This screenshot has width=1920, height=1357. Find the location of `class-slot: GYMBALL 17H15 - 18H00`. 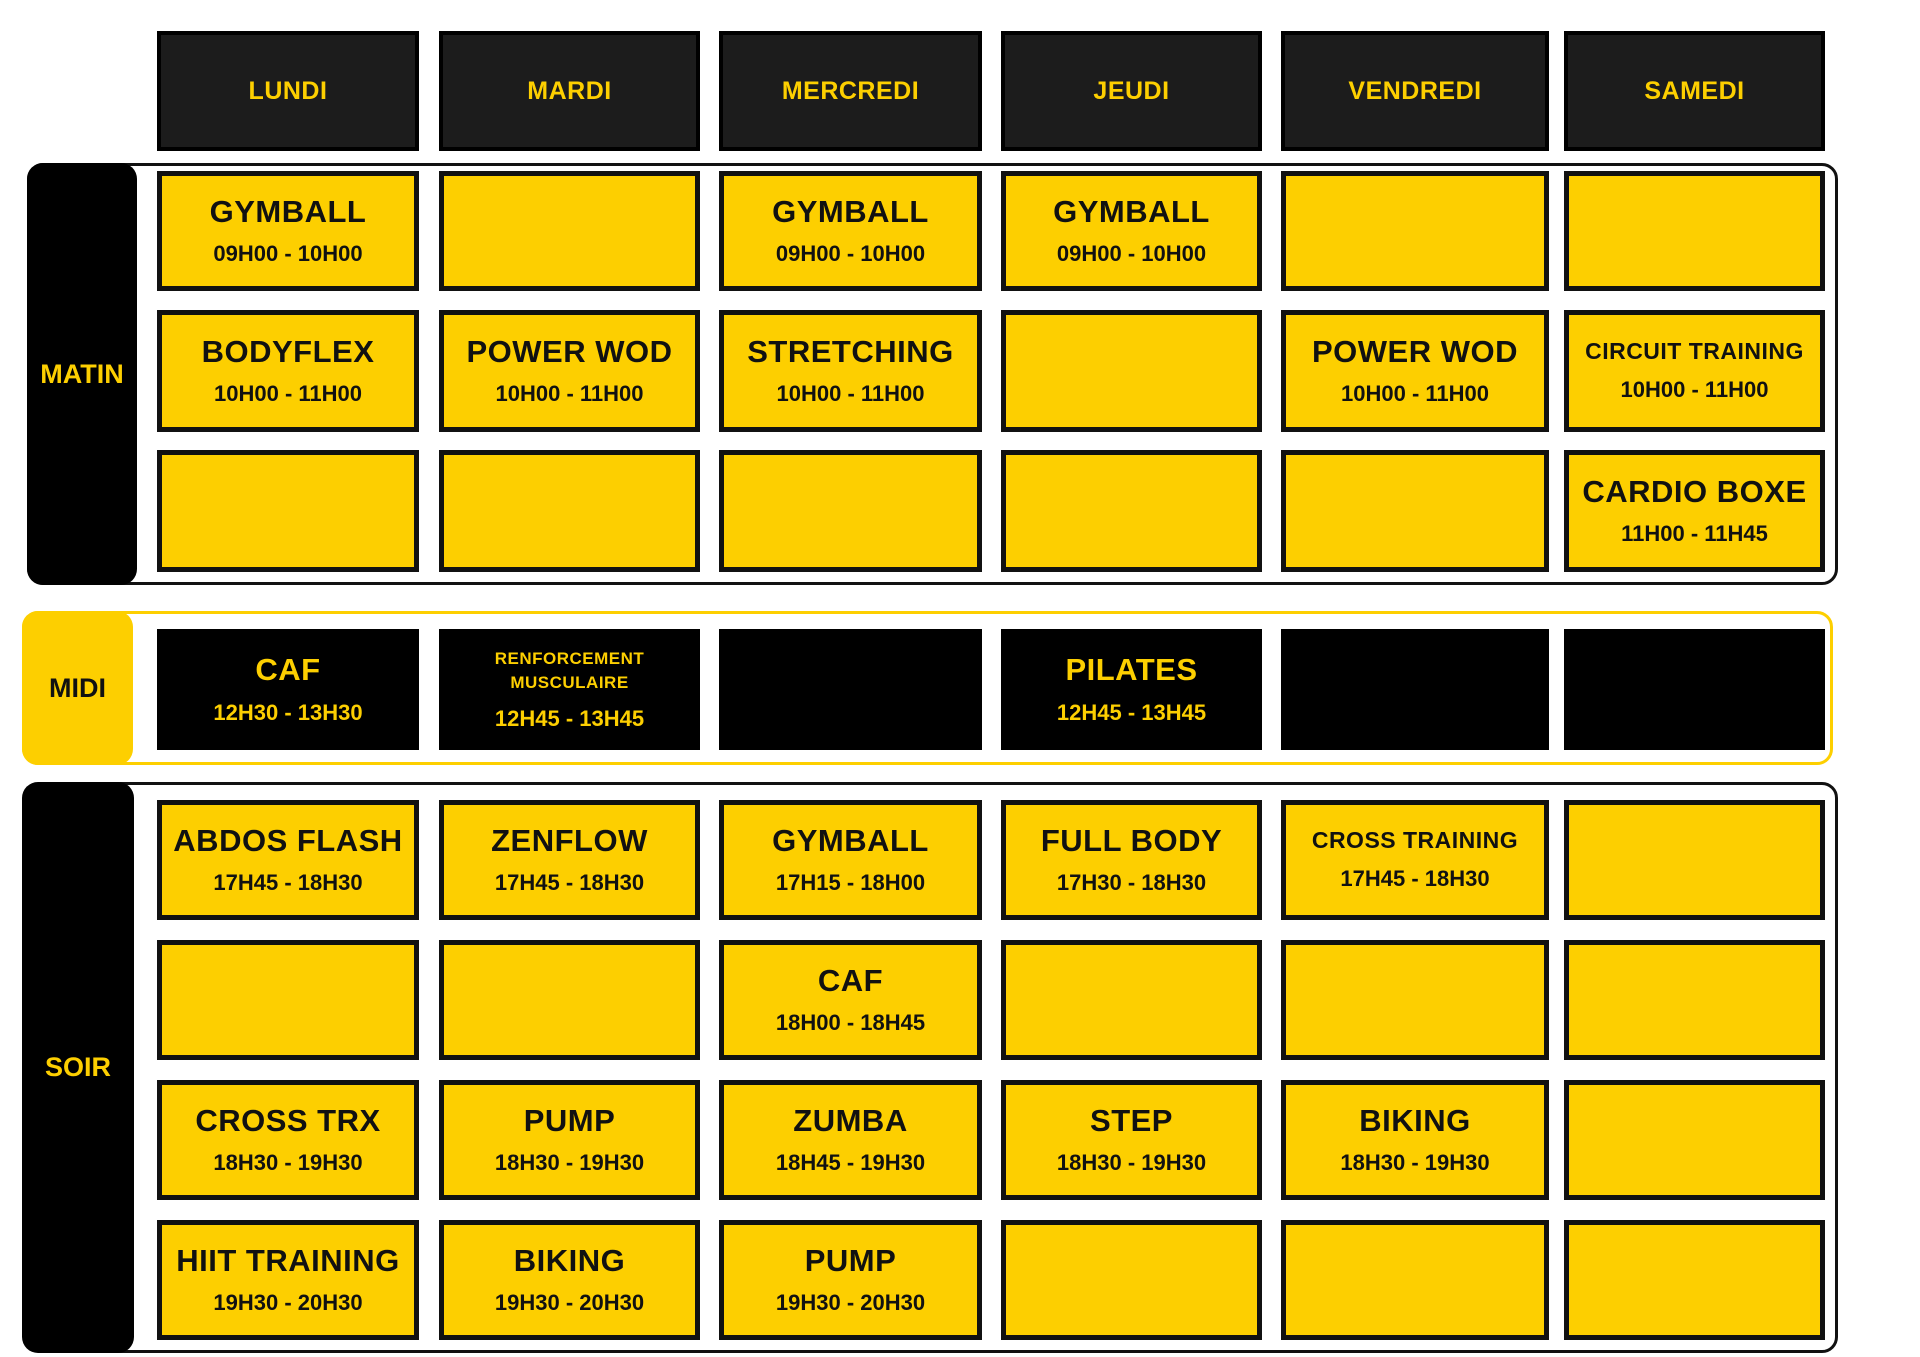

class-slot: GYMBALL 17H15 - 18H00 is located at coordinates (850, 860).